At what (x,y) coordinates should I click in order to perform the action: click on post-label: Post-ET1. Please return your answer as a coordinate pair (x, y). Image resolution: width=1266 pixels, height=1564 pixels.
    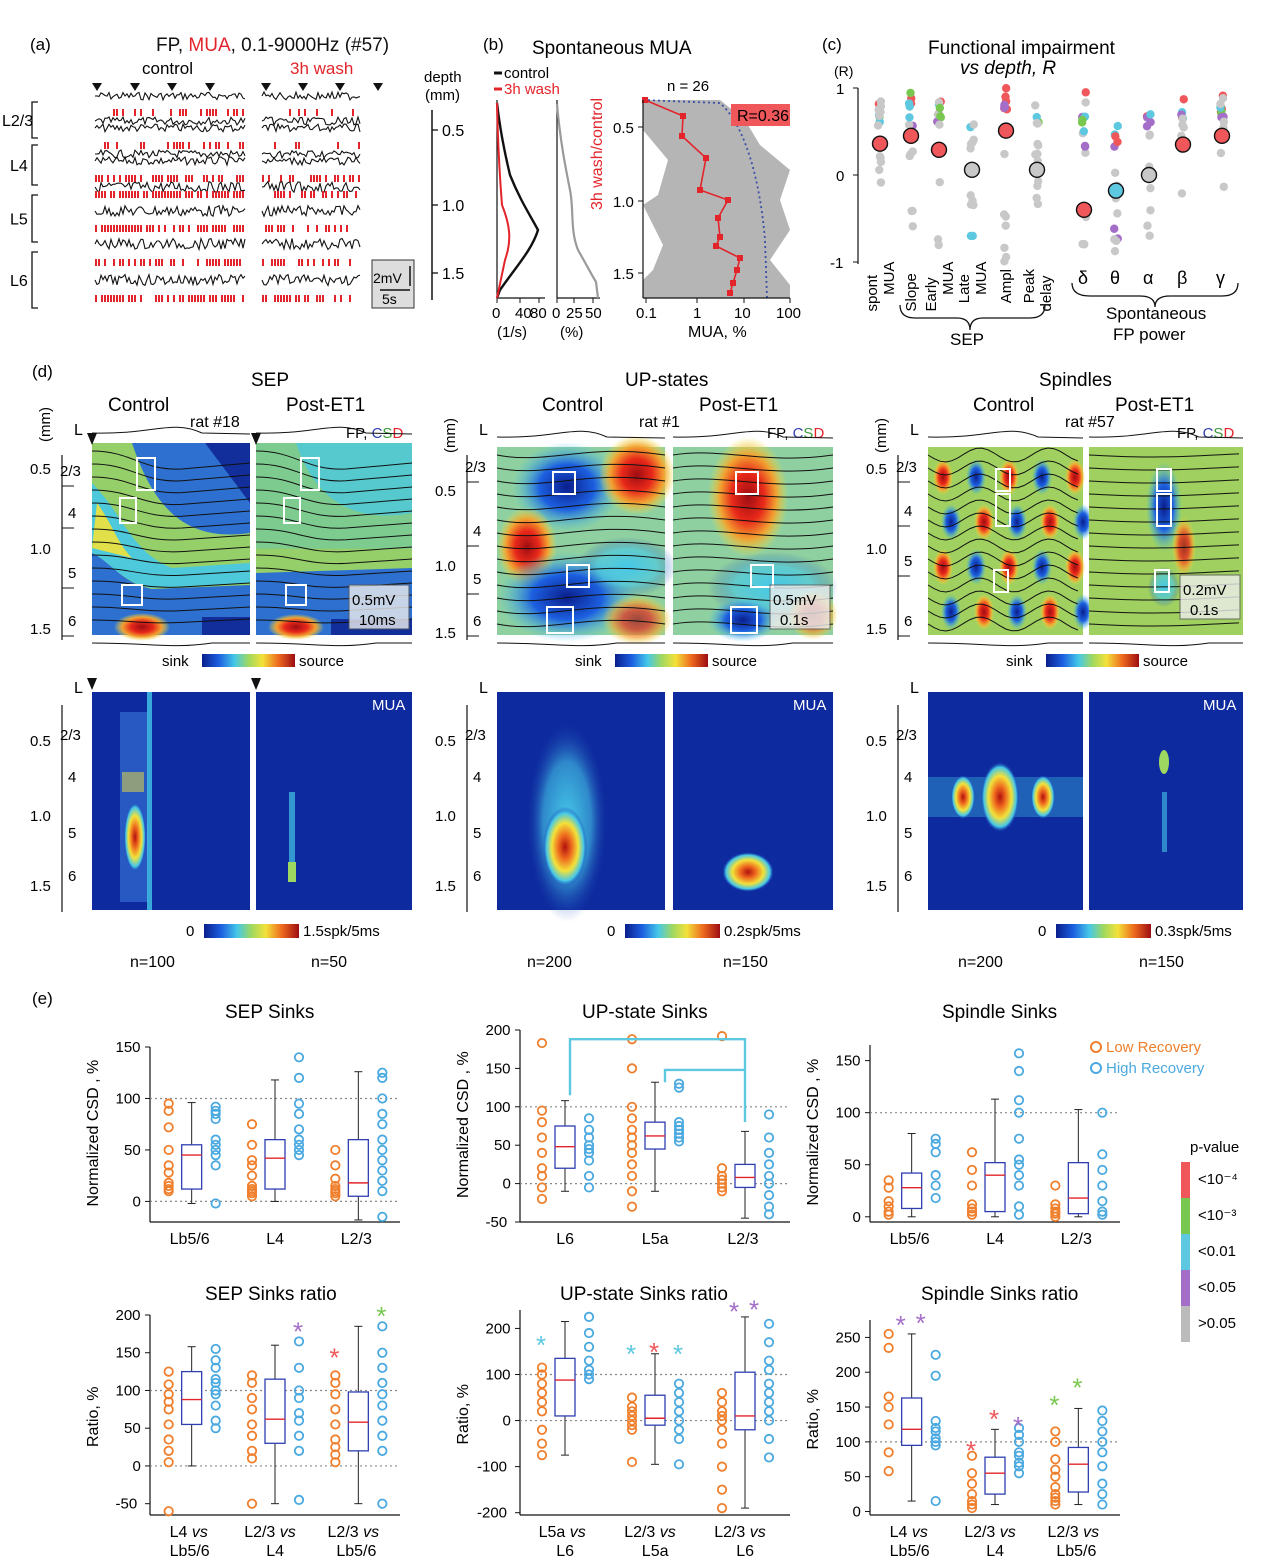
    Looking at the image, I should click on (738, 405).